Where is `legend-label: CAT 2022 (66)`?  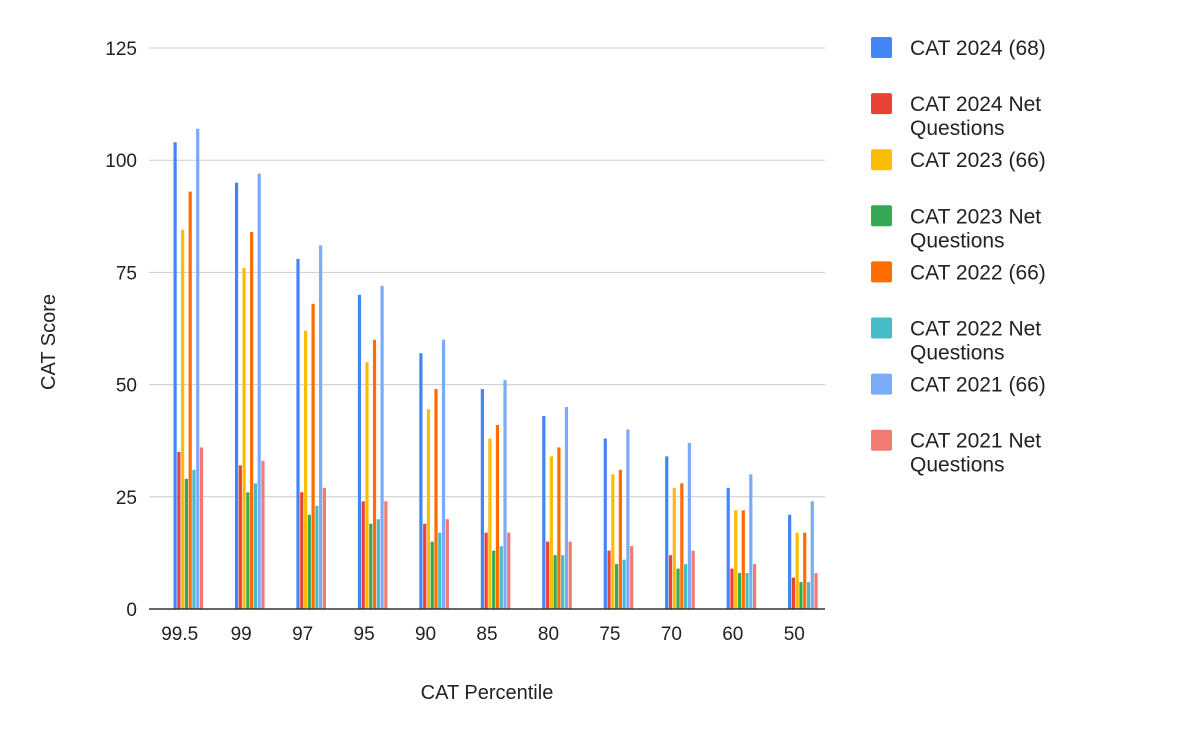
legend-label: CAT 2022 (66) is located at coordinates (978, 272).